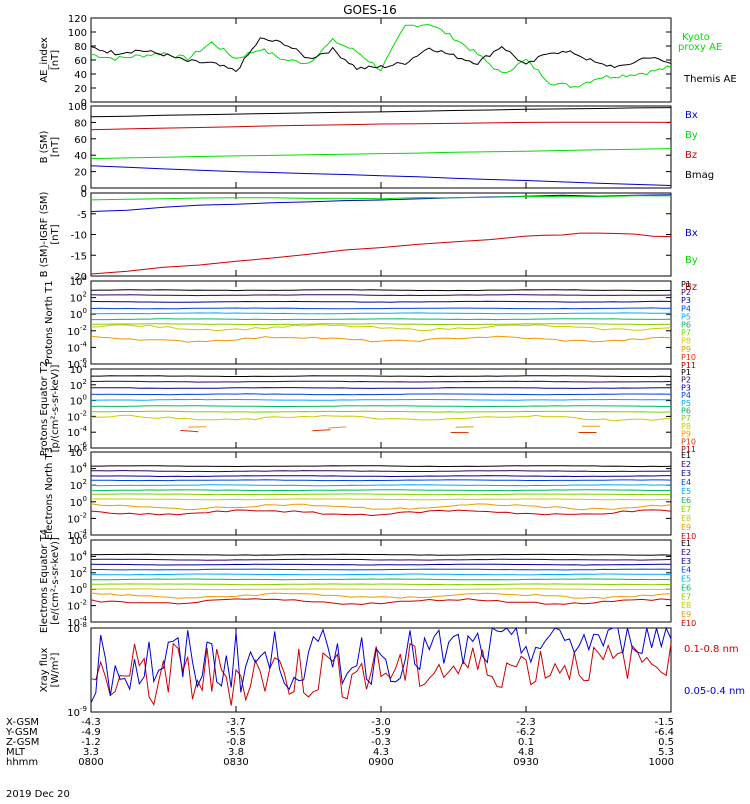 The image size is (750, 804). Describe the element at coordinates (691, 155) in the screenshot. I see `legend-b-bz: Bz` at that location.